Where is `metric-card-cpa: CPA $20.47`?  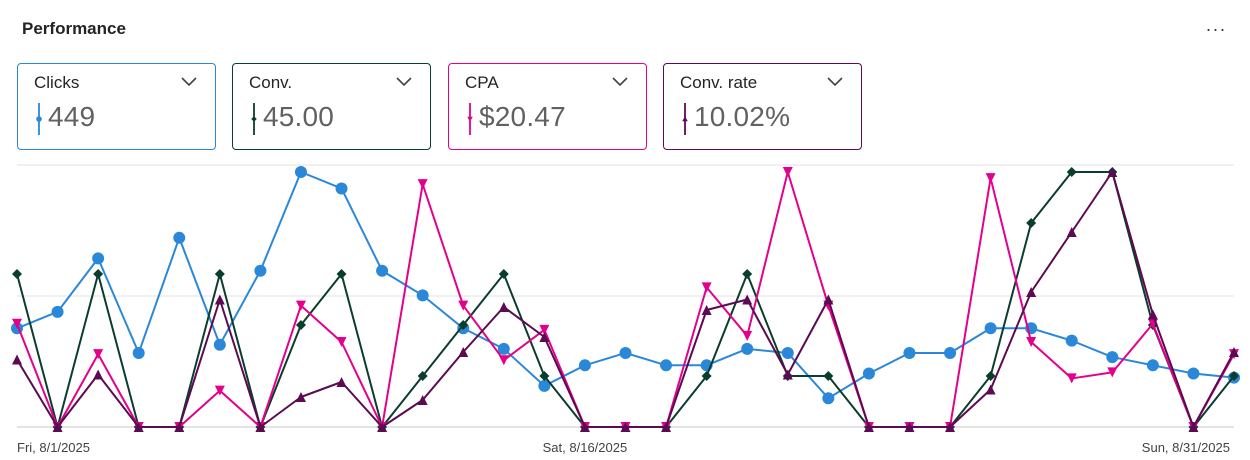 metric-card-cpa: CPA $20.47 is located at coordinates (547, 106).